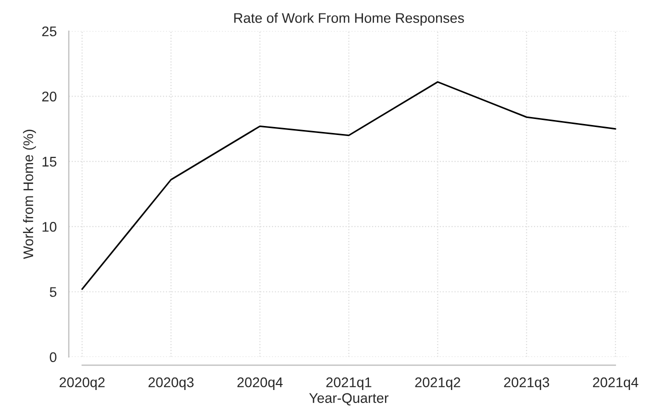  What do you see at coordinates (29, 195) in the screenshot?
I see `y-axis-title: Work from Home (%)` at bounding box center [29, 195].